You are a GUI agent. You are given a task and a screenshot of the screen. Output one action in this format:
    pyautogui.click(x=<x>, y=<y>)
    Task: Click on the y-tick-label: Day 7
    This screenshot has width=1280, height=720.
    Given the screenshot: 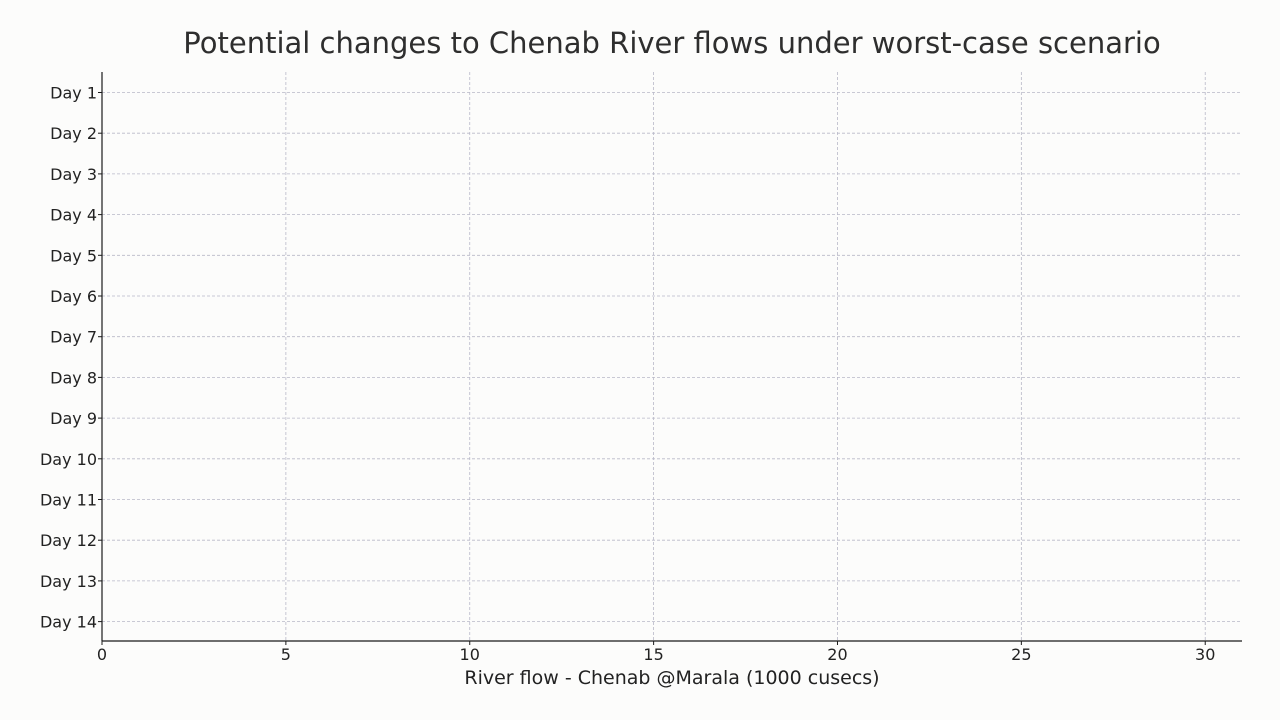 What is the action you would take?
    pyautogui.click(x=73, y=337)
    